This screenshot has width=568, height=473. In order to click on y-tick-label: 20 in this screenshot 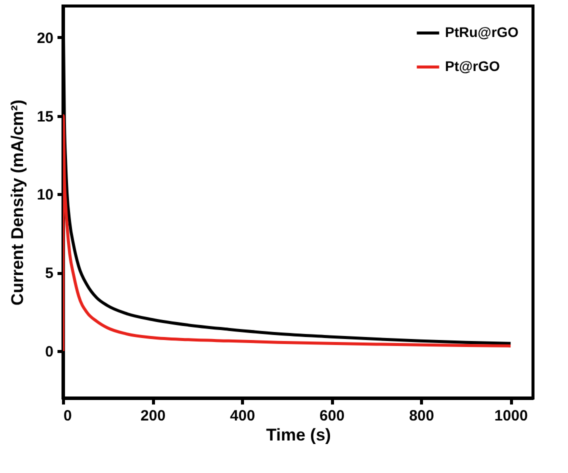, I will do `click(45, 38)`.